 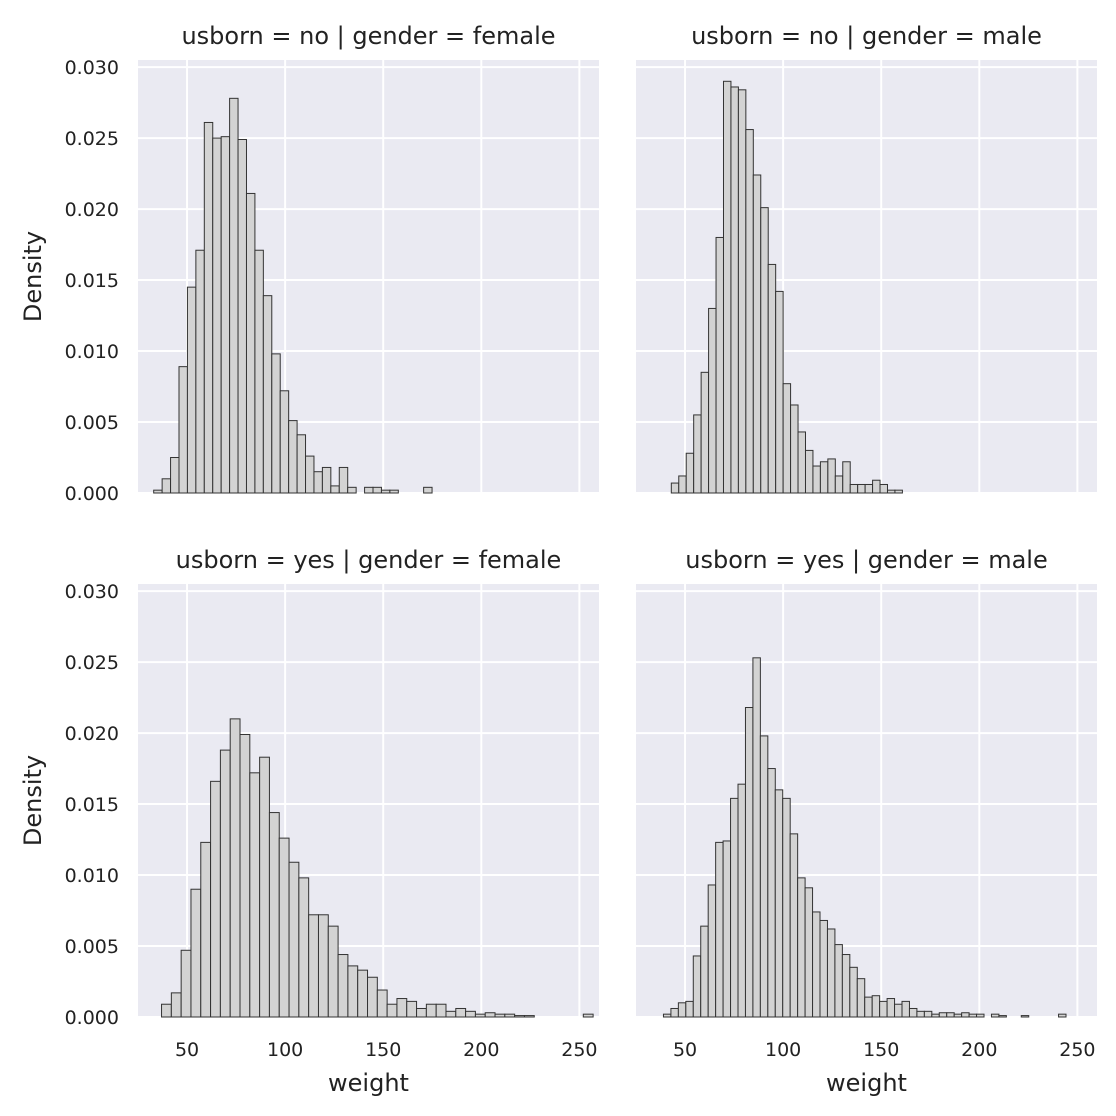 I want to click on panel-title: usborn = no | gender = male, so click(x=866, y=36).